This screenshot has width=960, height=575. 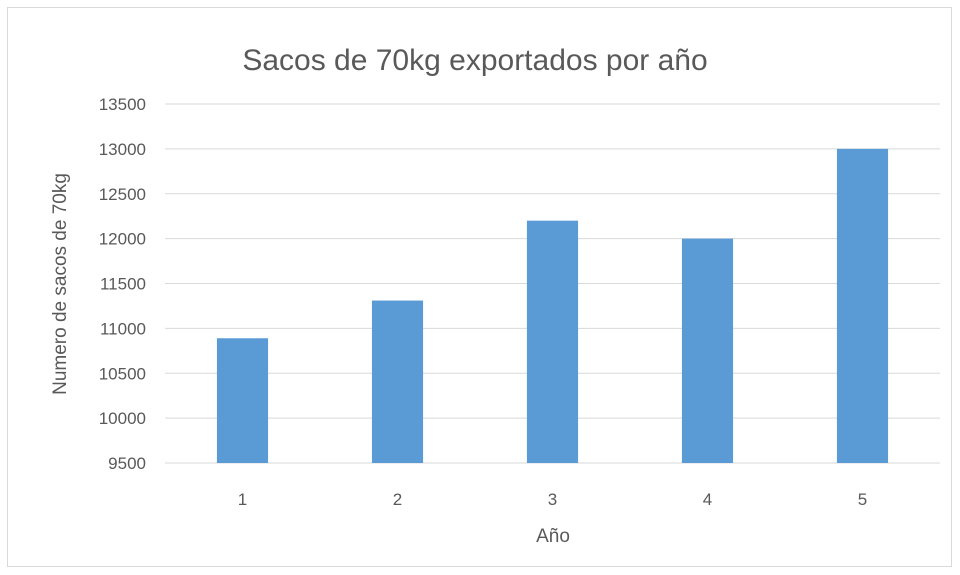 I want to click on x-tick-label: 5, so click(x=862, y=499).